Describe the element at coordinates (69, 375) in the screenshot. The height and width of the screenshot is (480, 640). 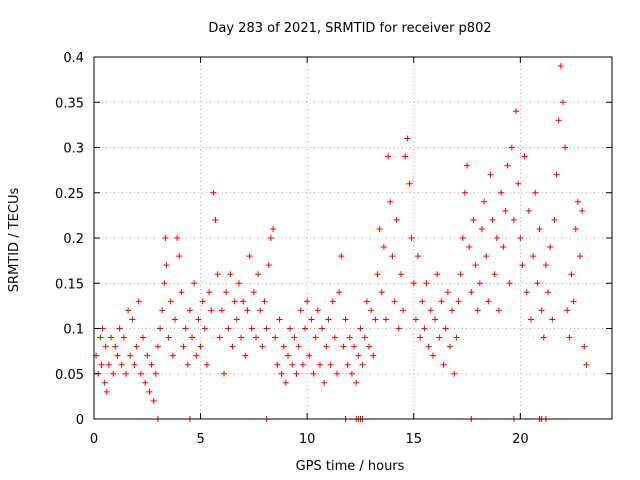
I see `y-tick-label: 0.05` at that location.